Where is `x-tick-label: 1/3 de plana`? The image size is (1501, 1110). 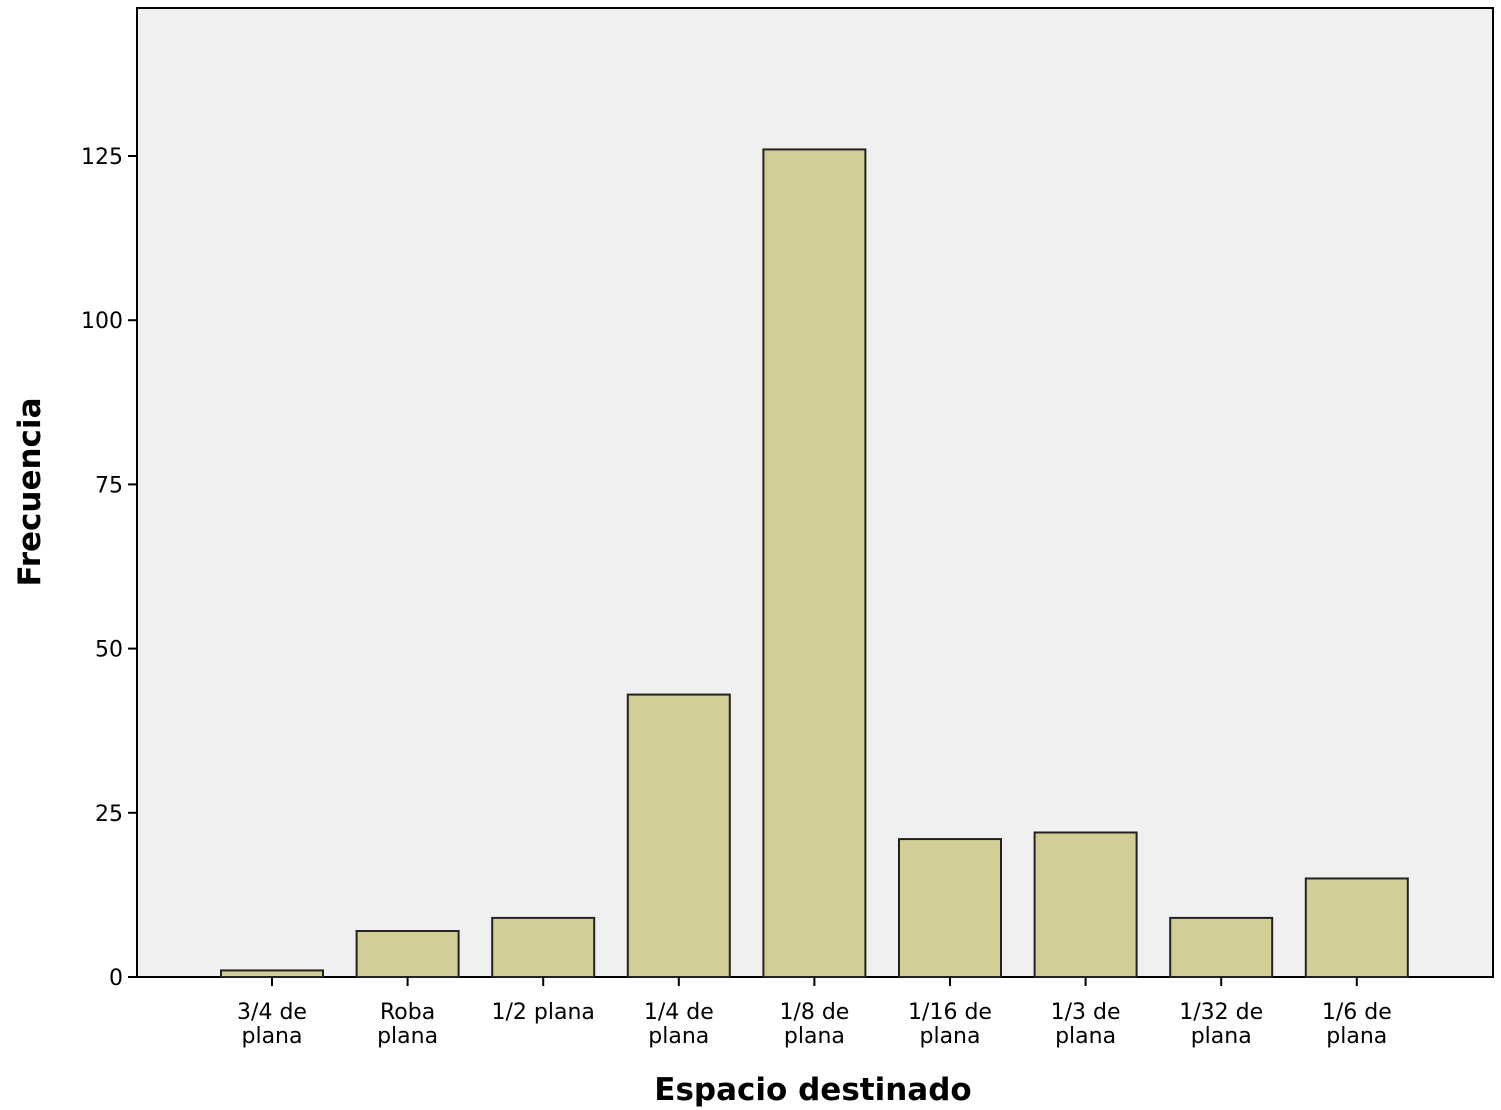
x-tick-label: 1/3 de plana is located at coordinates (1086, 1024).